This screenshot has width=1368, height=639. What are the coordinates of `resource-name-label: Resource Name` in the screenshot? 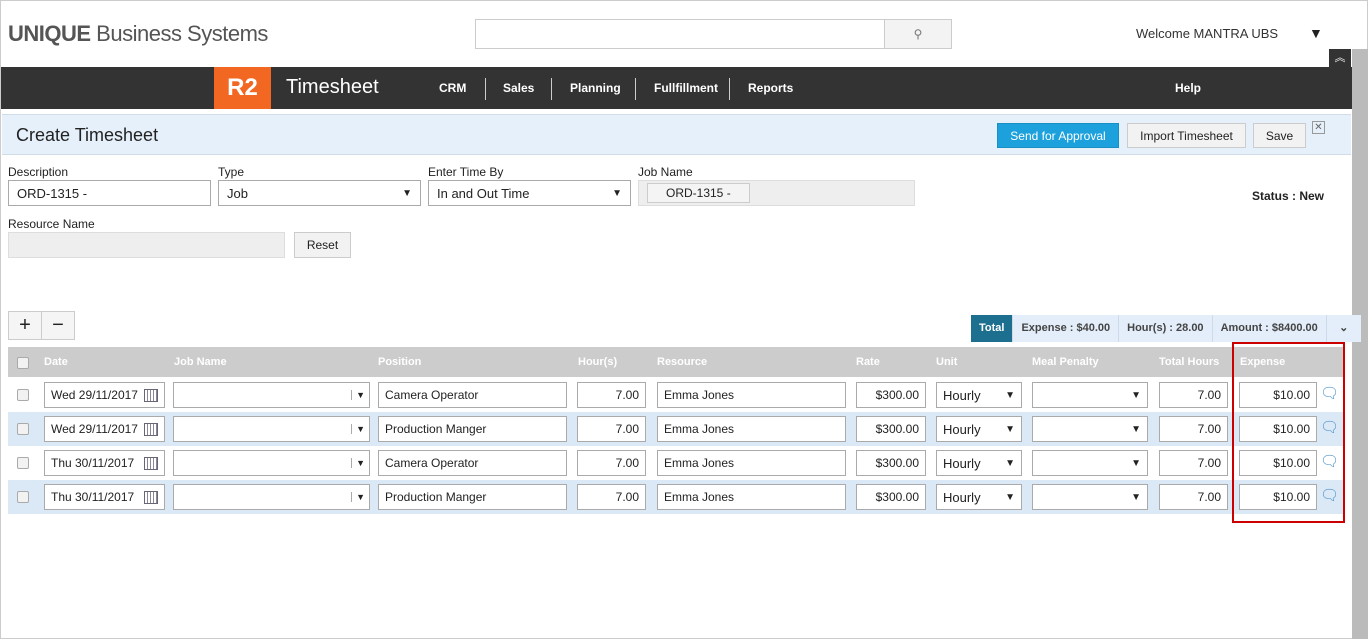 It's located at (51, 224).